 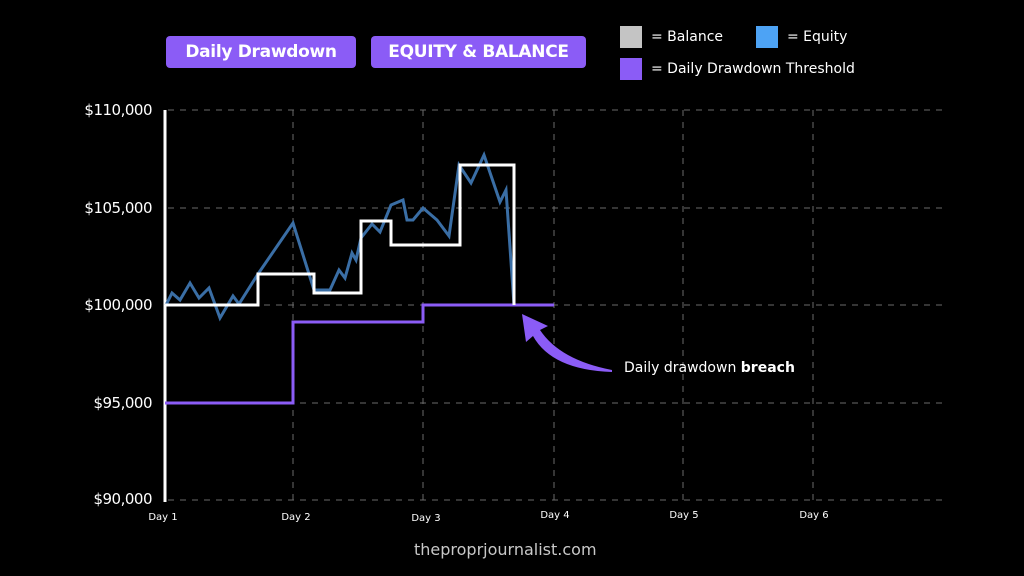 I want to click on legend-threshold: = Daily Drawdown Threshold, so click(x=737, y=69).